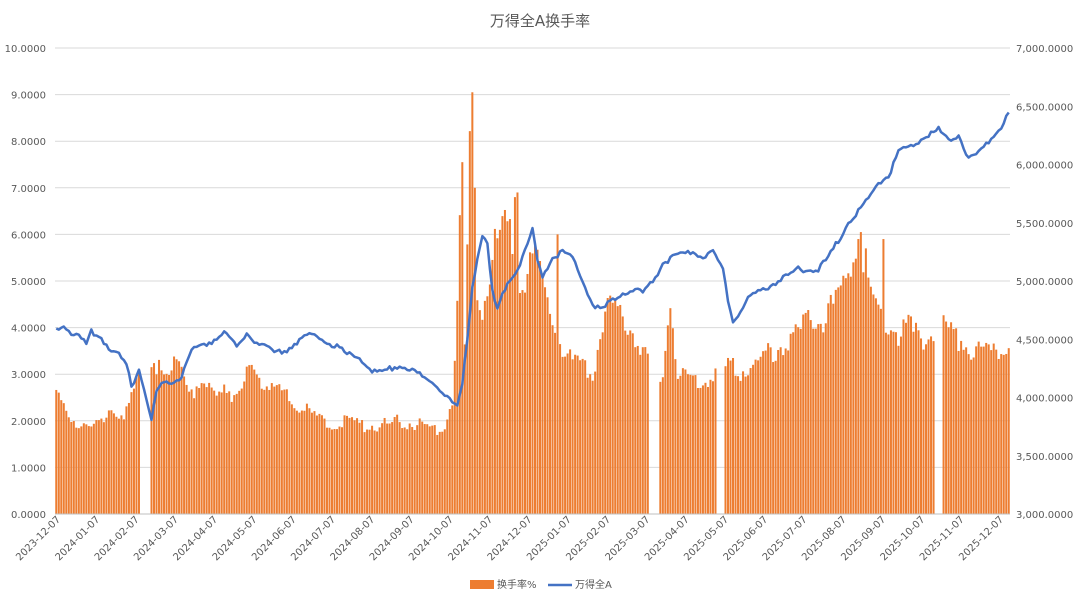  Describe the element at coordinates (28, 329) in the screenshot. I see `left-tick-label: 4.0000` at that location.